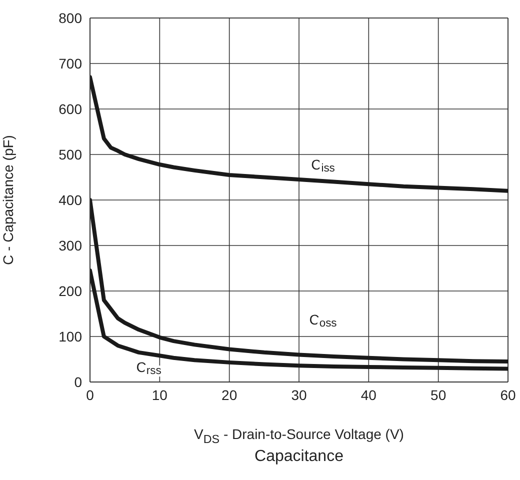 Image resolution: width=520 pixels, height=480 pixels. I want to click on y-tick-label: 500, so click(70, 154).